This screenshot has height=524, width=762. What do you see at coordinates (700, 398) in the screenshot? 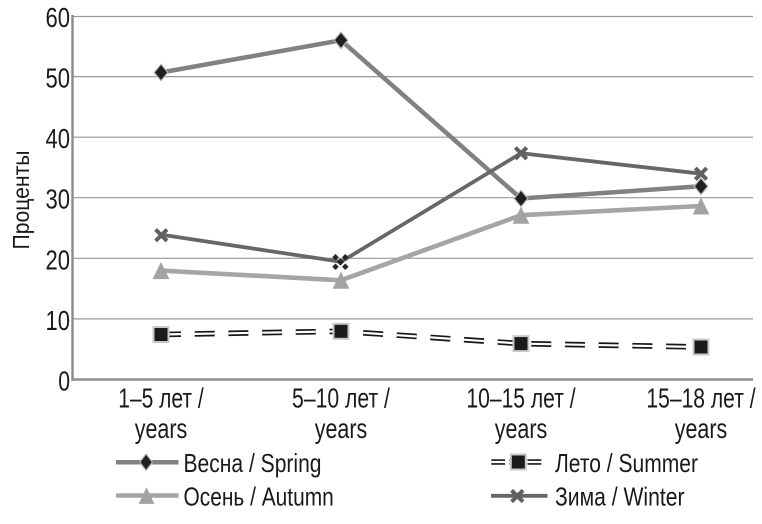
I see `svg-text: 15–18 лет /` at bounding box center [700, 398].